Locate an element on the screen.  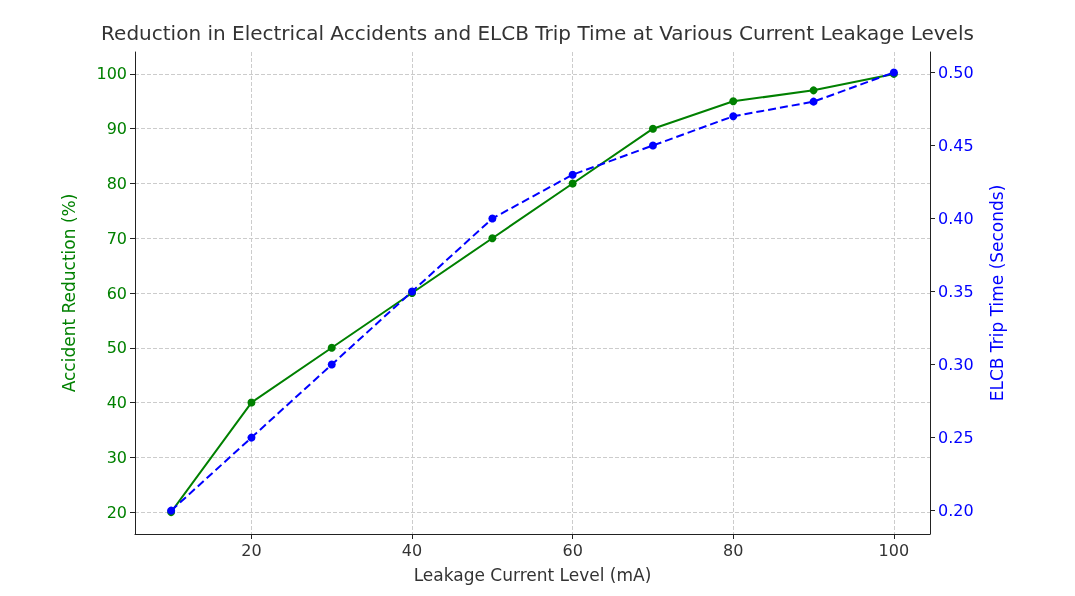
y-tick-label: 60 is located at coordinates (116, 293).